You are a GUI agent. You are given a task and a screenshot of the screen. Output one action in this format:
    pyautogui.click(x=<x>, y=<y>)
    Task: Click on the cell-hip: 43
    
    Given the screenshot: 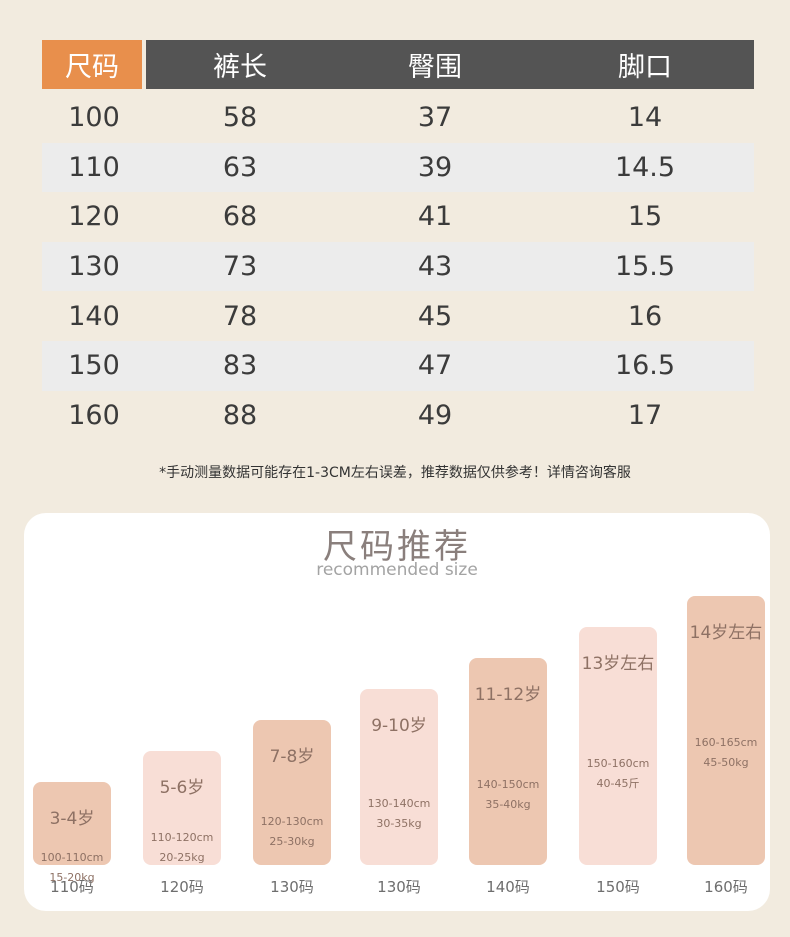 What is the action you would take?
    pyautogui.click(x=435, y=267)
    